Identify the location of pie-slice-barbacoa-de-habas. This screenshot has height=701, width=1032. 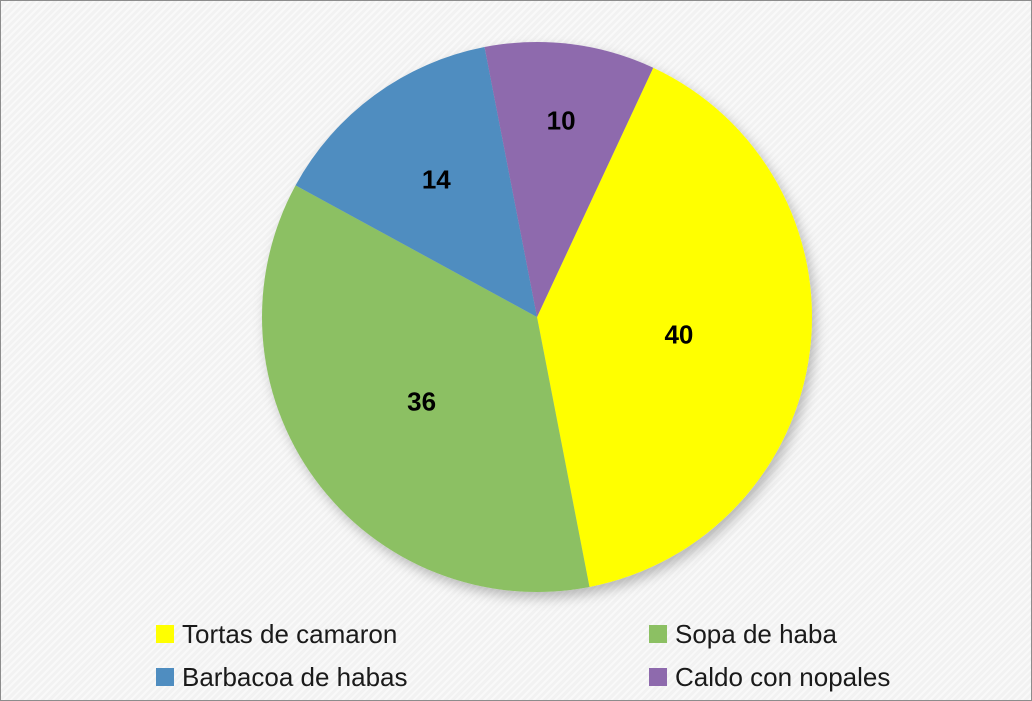
(416, 182).